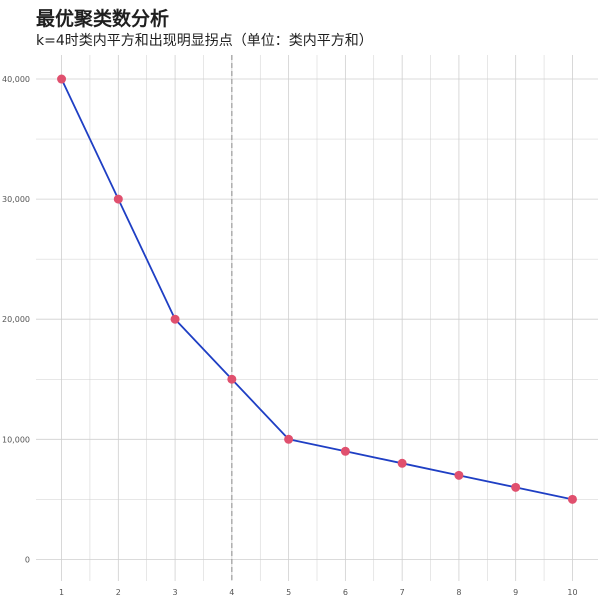  What do you see at coordinates (175, 592) in the screenshot?
I see `x-tick-label: 3` at bounding box center [175, 592].